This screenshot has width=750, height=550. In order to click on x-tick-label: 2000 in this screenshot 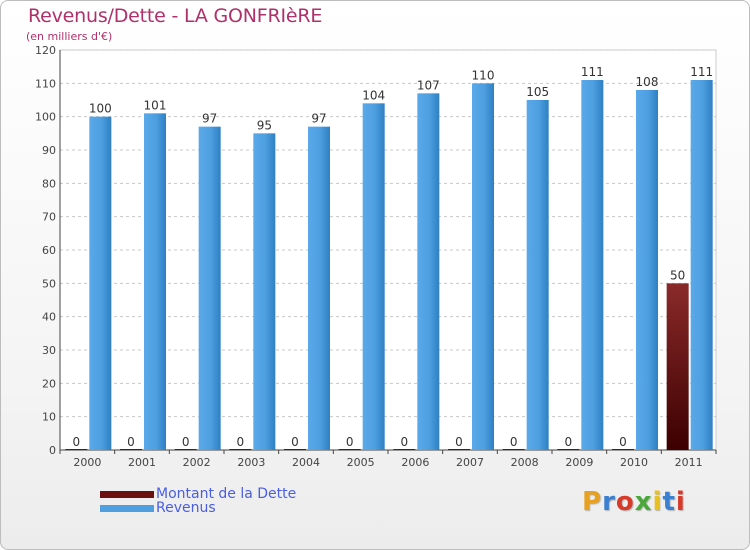, I will do `click(87, 462)`.